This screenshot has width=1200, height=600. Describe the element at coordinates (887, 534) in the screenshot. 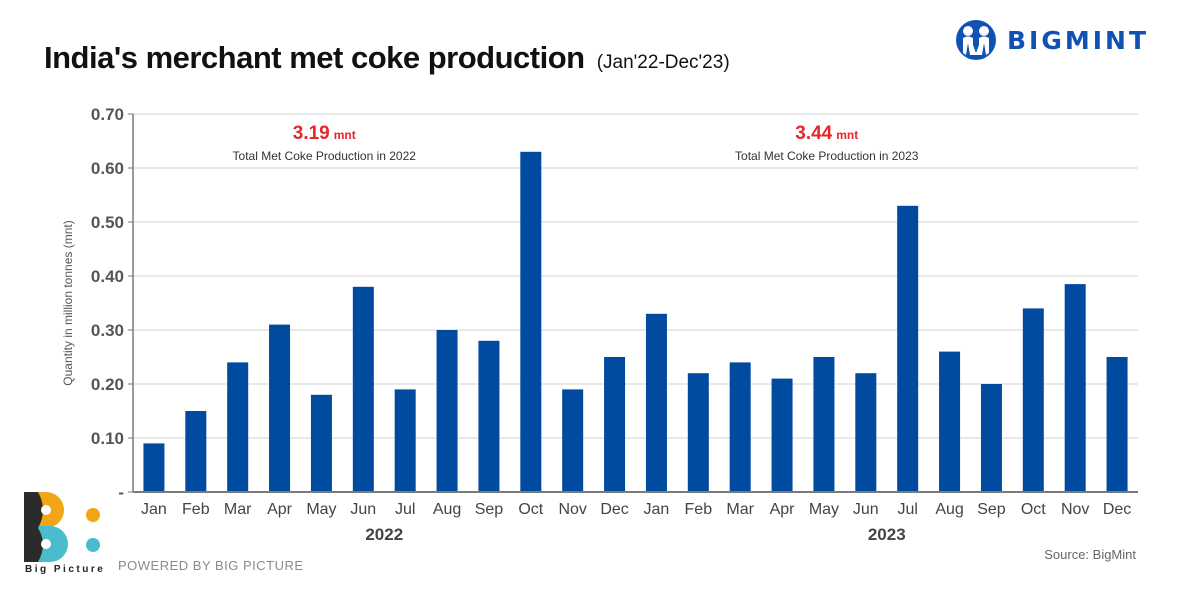

I see `year-label: 2023` at that location.